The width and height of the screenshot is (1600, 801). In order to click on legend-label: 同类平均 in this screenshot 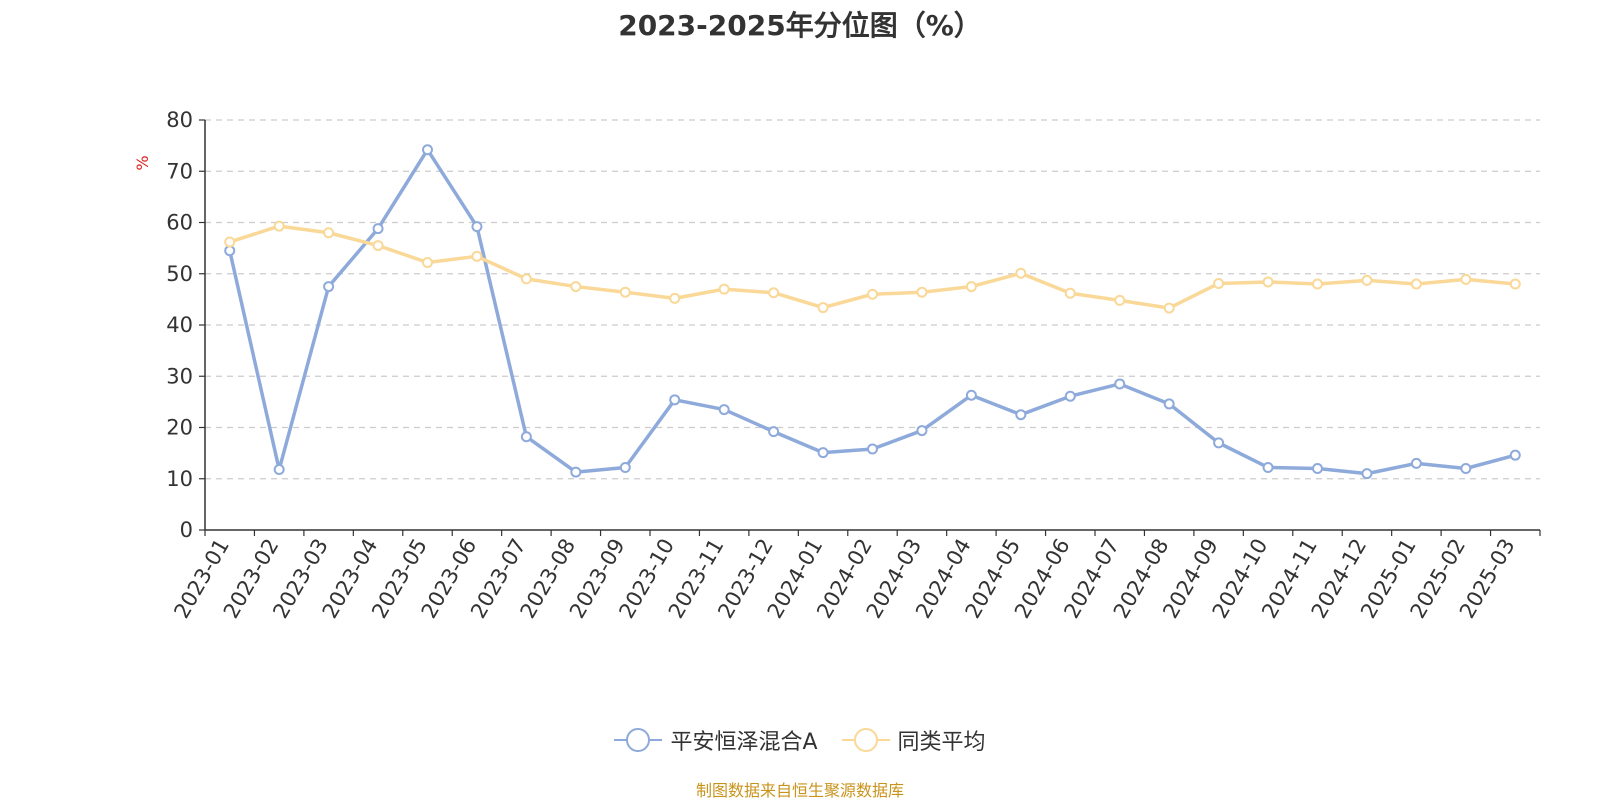, I will do `click(941, 742)`.